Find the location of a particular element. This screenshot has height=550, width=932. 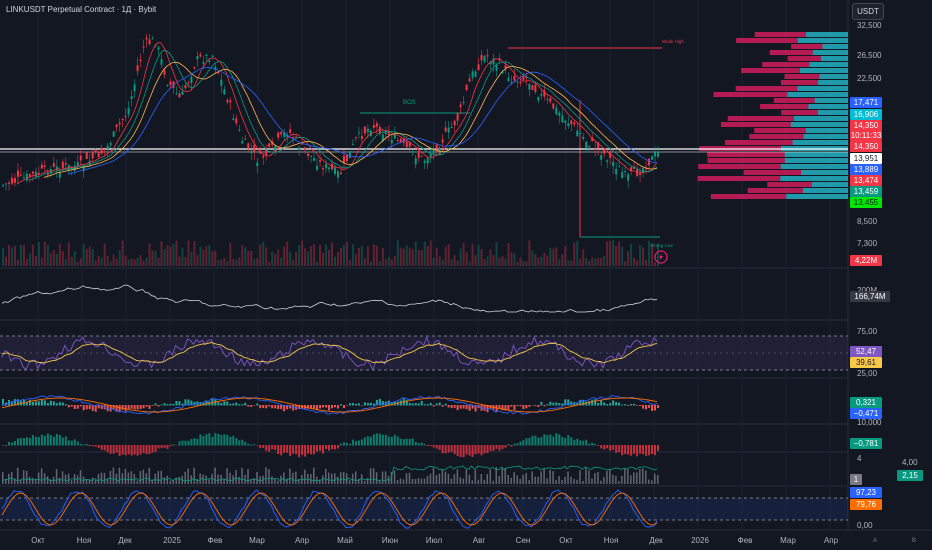

stoch-k-line is located at coordinates (329, 509).